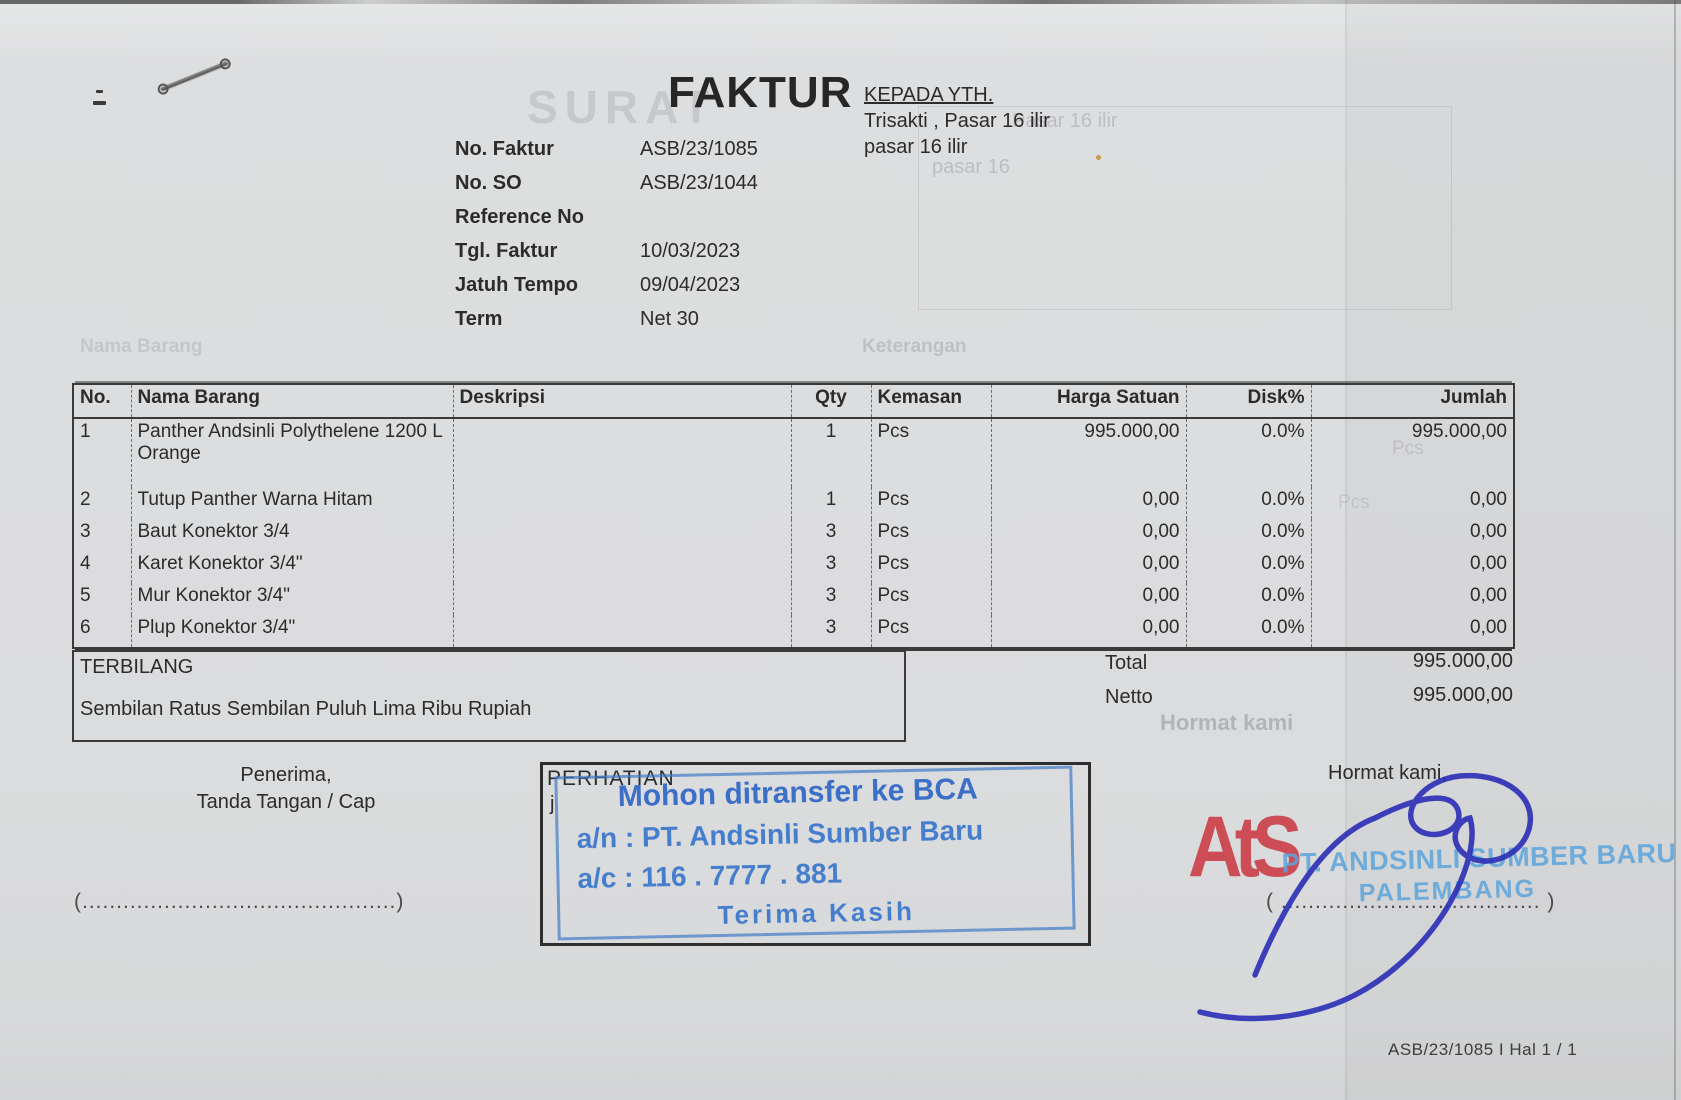  Describe the element at coordinates (286, 789) in the screenshot. I see `receiver-signature-block: Penerima, Tanda Tangan / Cap` at that location.